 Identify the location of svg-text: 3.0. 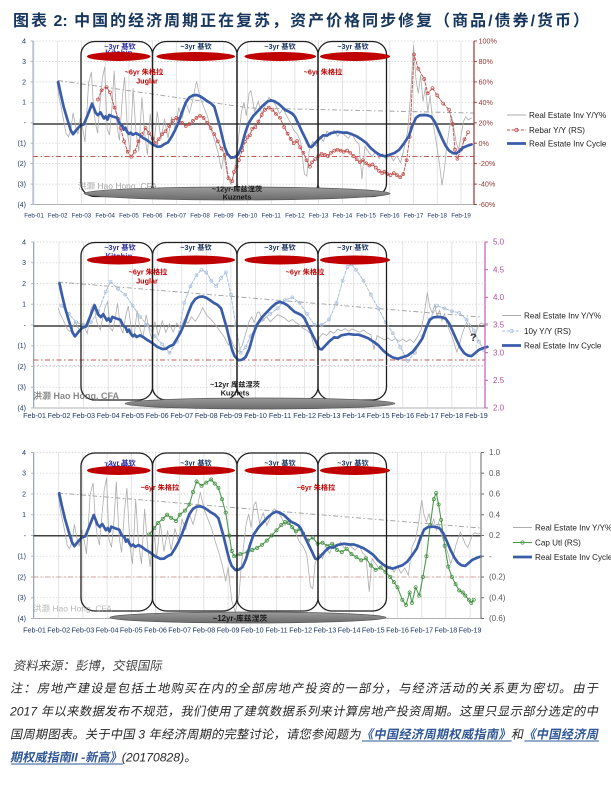
(499, 352).